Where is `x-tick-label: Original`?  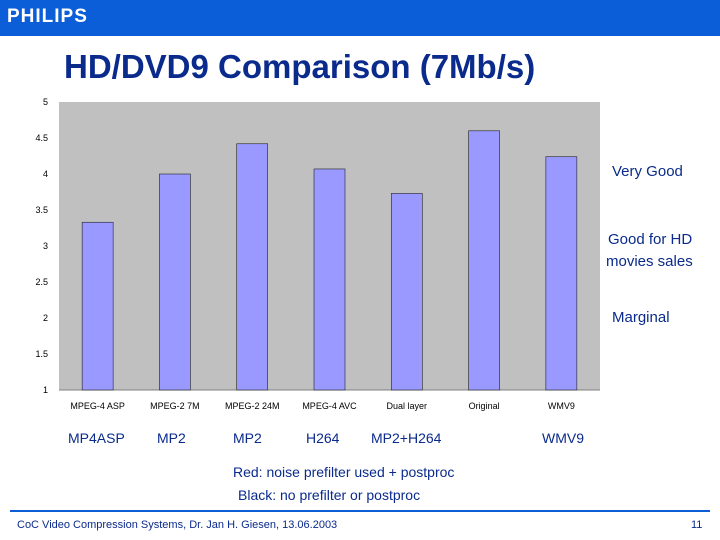
x-tick-label: Original is located at coordinates (484, 406).